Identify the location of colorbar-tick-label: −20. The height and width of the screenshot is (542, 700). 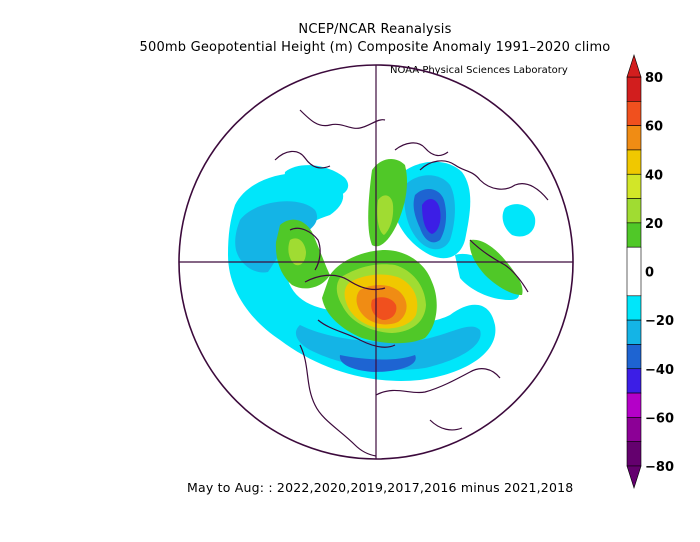
(659, 321).